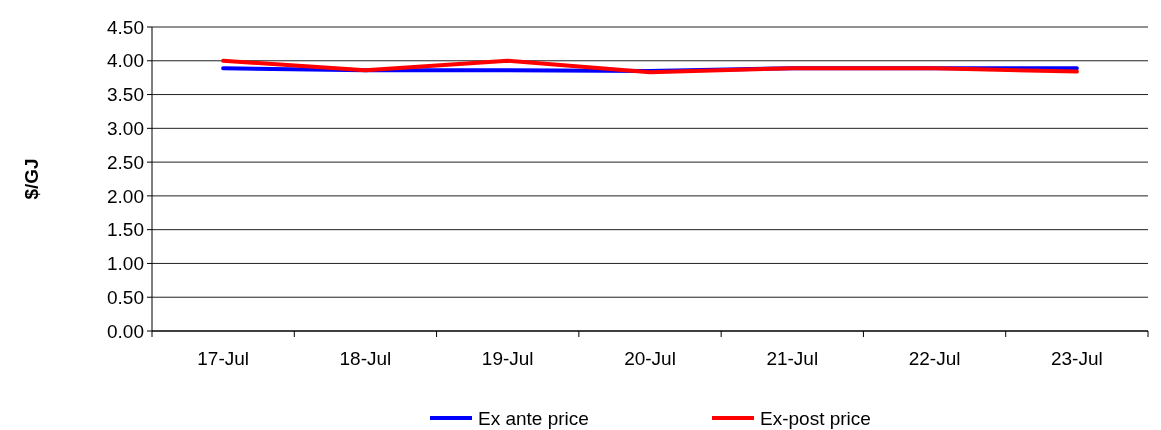 The image size is (1161, 430). What do you see at coordinates (507, 358) in the screenshot?
I see `x-tick-label: 19-Jul` at bounding box center [507, 358].